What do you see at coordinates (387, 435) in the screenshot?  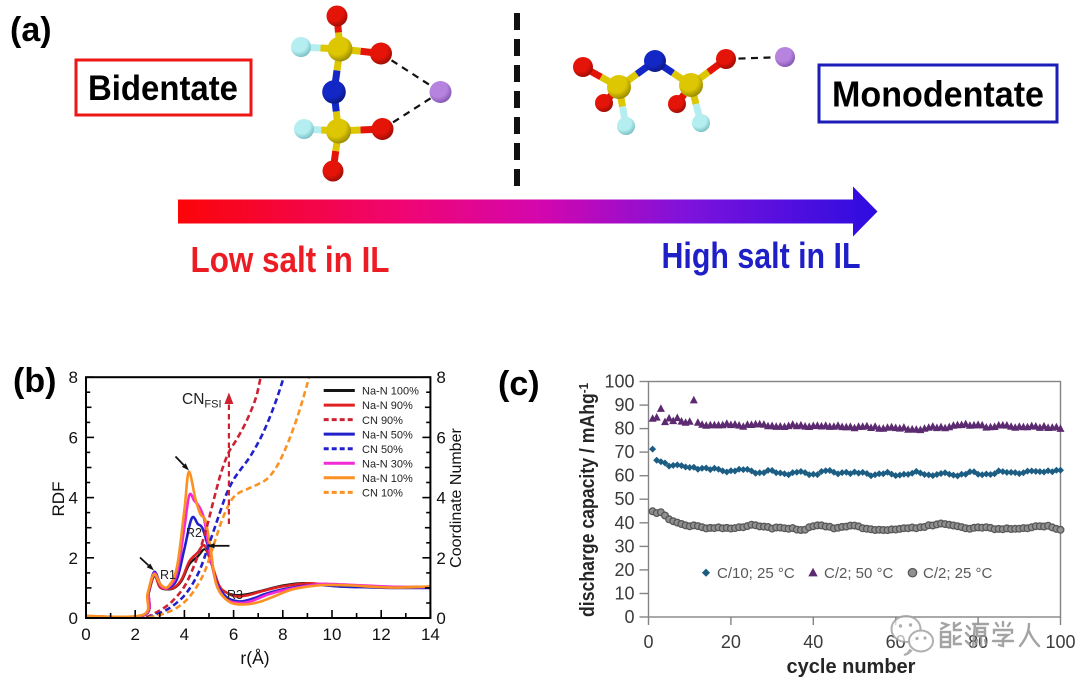 I see `svg-text: Na-N 50%` at bounding box center [387, 435].